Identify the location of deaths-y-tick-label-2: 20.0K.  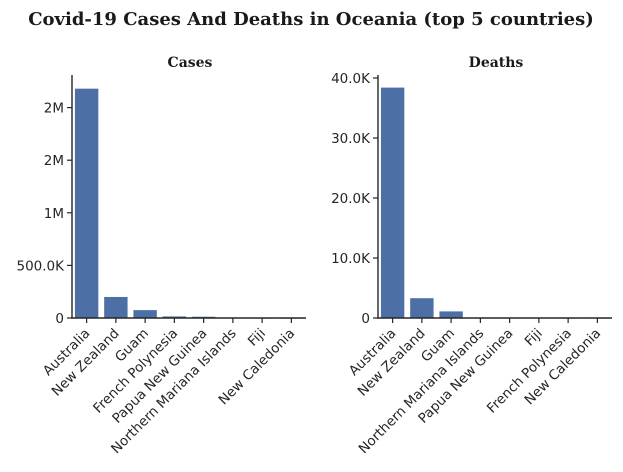
(351, 199).